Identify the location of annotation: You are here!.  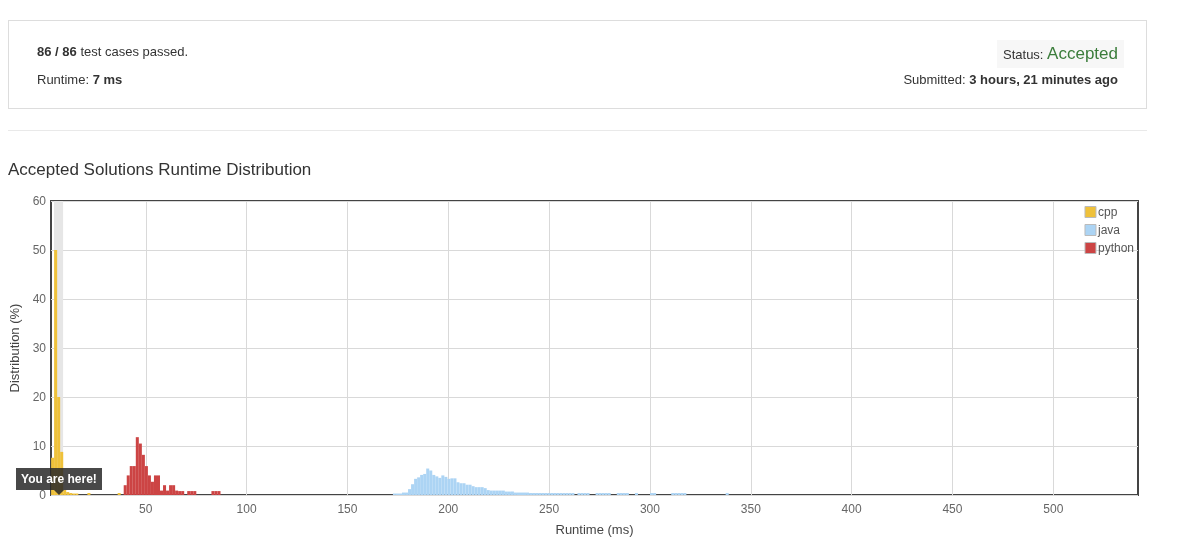
(59, 479).